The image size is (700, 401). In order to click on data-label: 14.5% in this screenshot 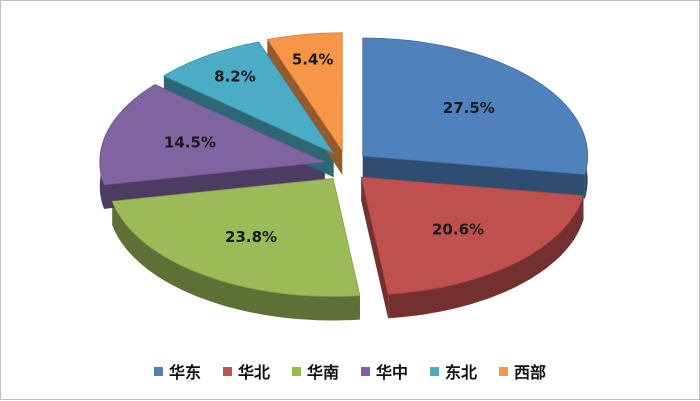, I will do `click(190, 143)`.